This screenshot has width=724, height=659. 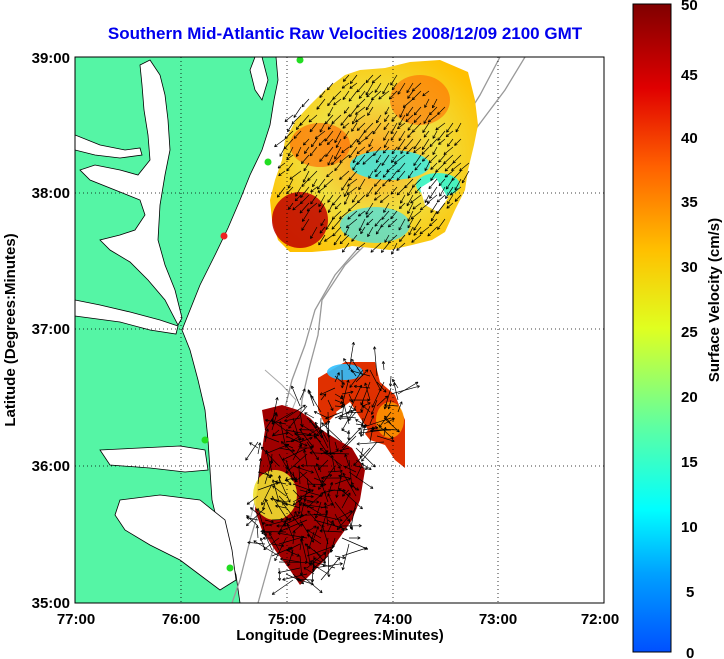 I want to click on colorbar-tick-label: 20, so click(x=689, y=397).